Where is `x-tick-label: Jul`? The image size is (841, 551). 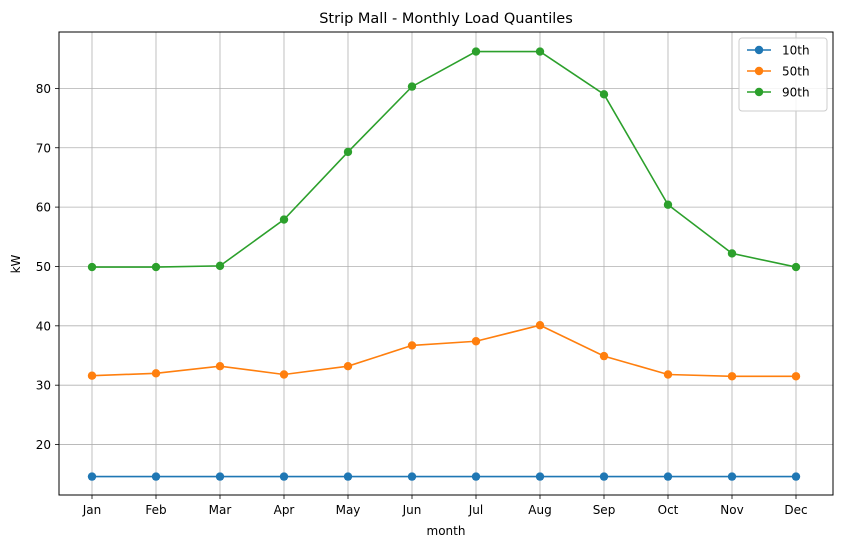
x-tick-label: Jul is located at coordinates (475, 510).